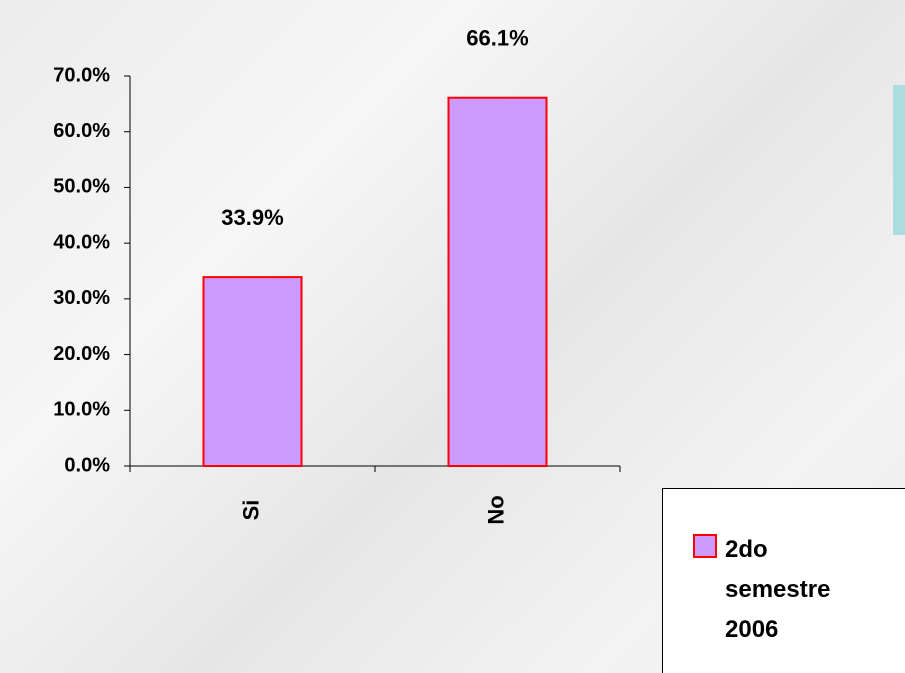 The height and width of the screenshot is (673, 905). What do you see at coordinates (252, 217) in the screenshot?
I see `value-label: 33.9%` at bounding box center [252, 217].